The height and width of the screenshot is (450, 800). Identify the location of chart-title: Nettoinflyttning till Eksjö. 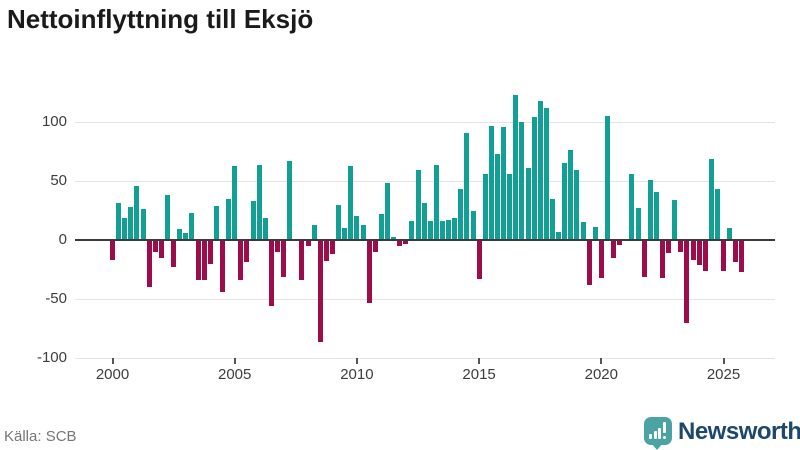
(160, 19).